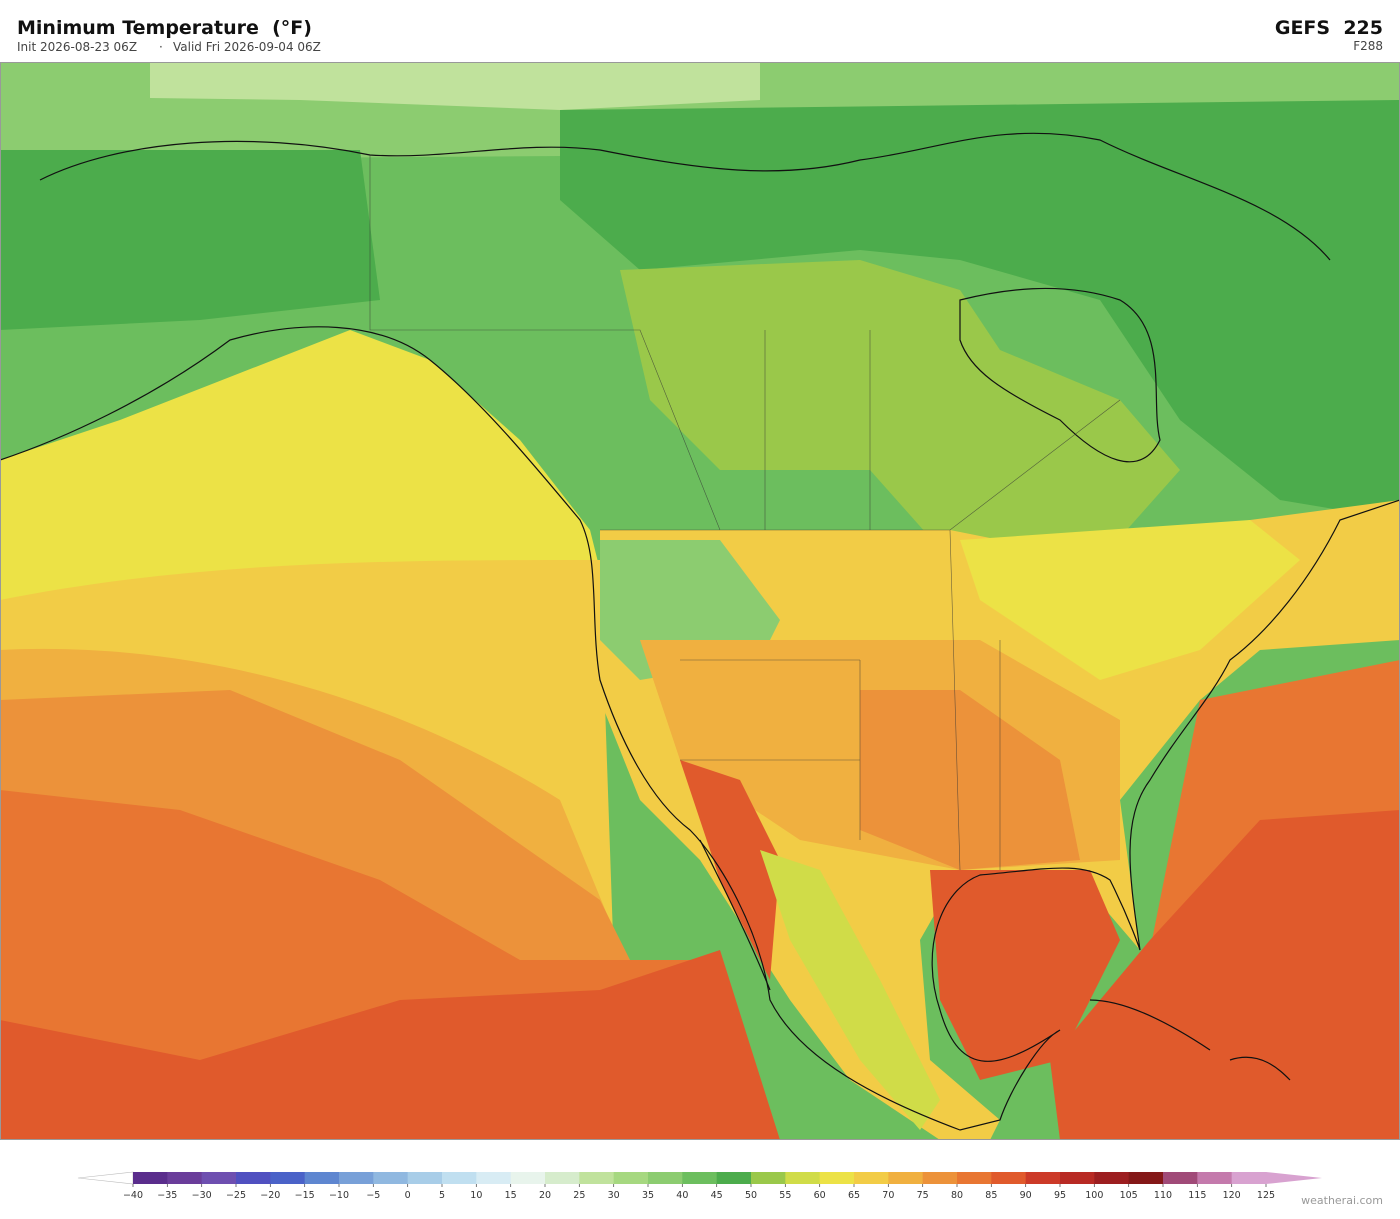 The height and width of the screenshot is (1219, 1400). Describe the element at coordinates (751, 1195) in the screenshot. I see `colorbar-tick-label: 50` at that location.